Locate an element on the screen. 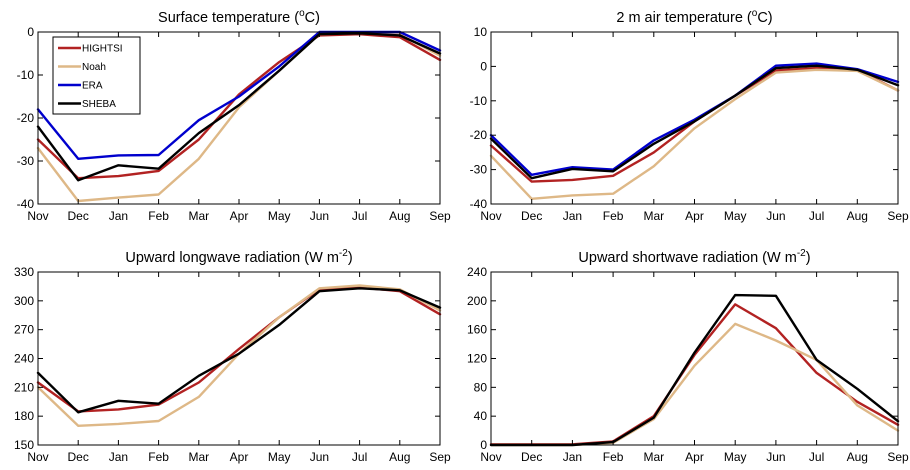 Image resolution: width=910 pixels, height=470 pixels. y-tick-label: 80 is located at coordinates (481, 387).